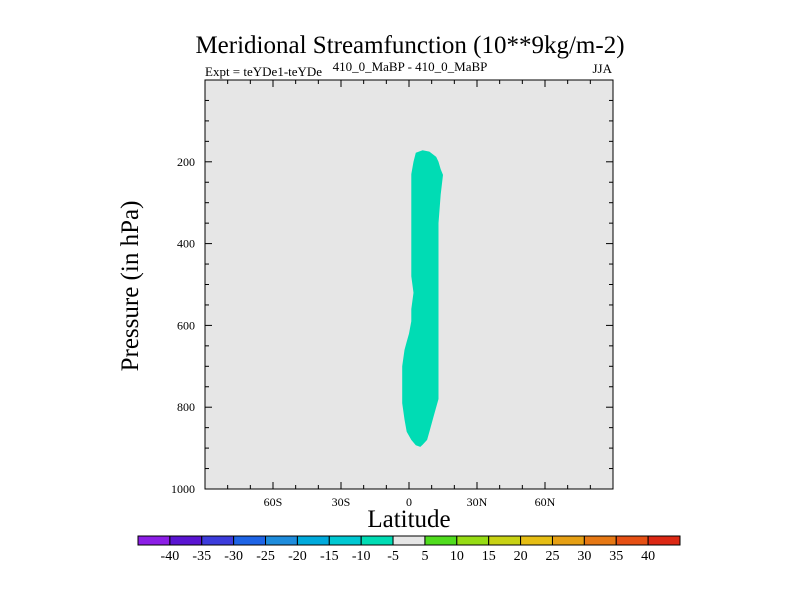 This screenshot has width=800, height=600. I want to click on chart-title: Meridional Streamfunction (10**9kg/m-2), so click(409, 45).